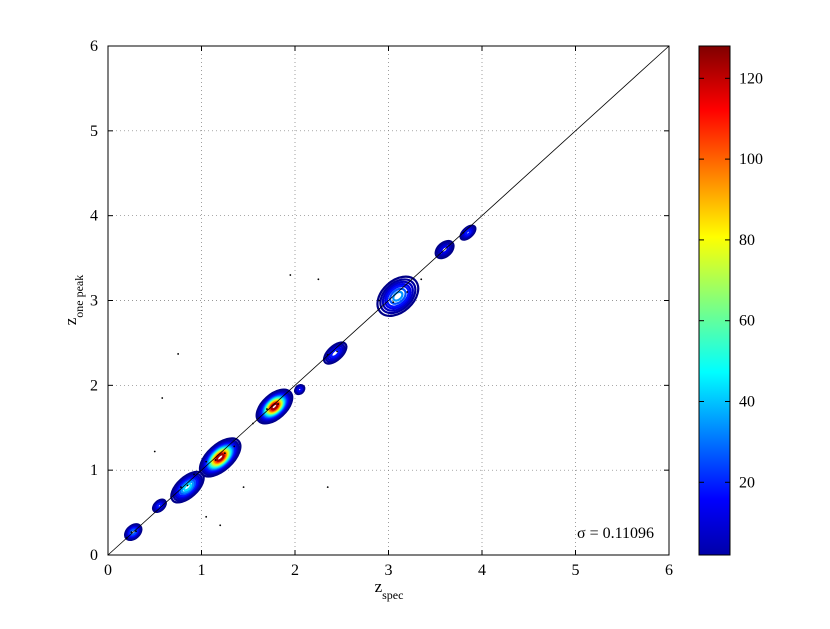 This screenshot has width=830, height=629. Describe the element at coordinates (751, 78) in the screenshot. I see `colorbar-tick-label: 120` at that location.